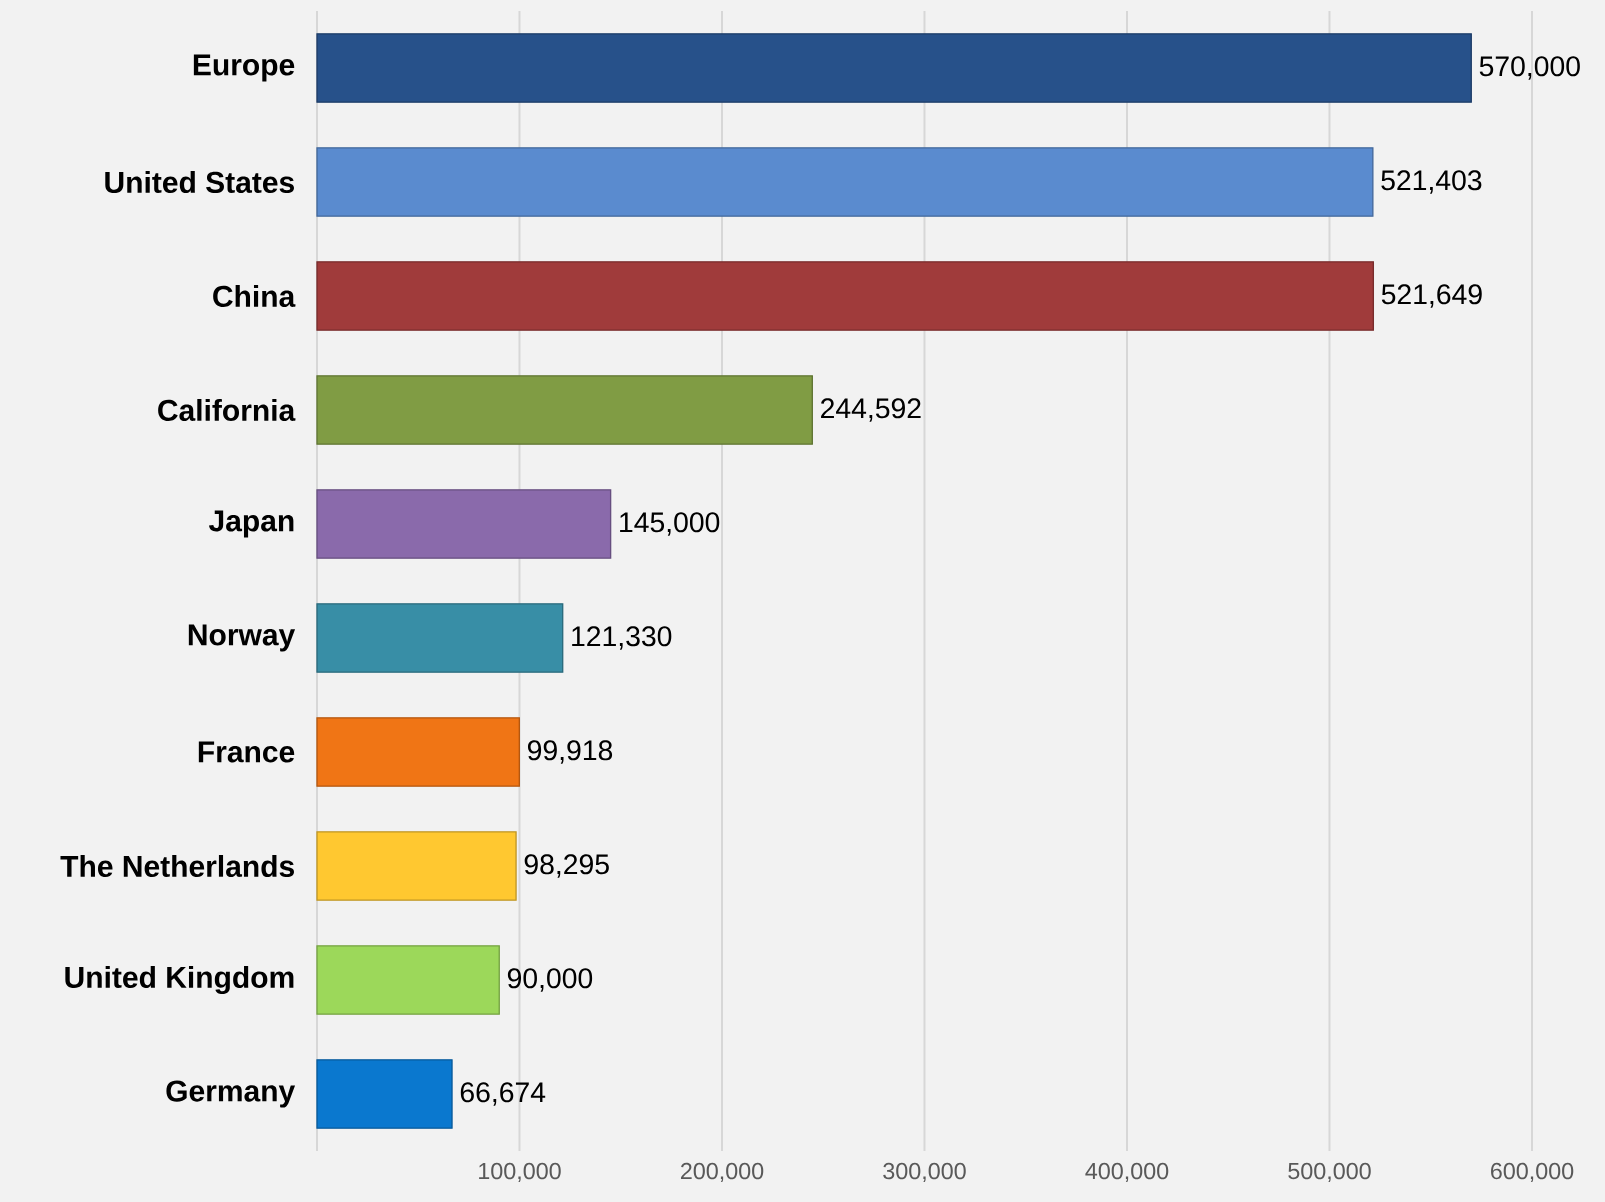  Describe the element at coordinates (179, 980) in the screenshot. I see `y-tick-label: United Kingdom` at that location.